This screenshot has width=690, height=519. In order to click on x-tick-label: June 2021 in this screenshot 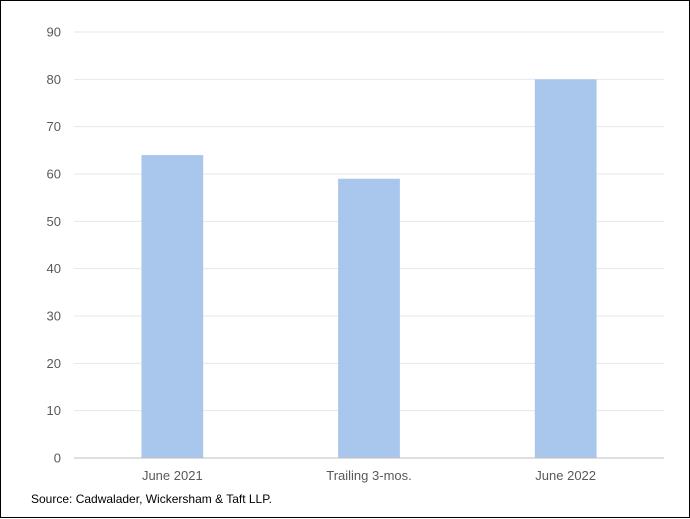, I will do `click(172, 475)`.